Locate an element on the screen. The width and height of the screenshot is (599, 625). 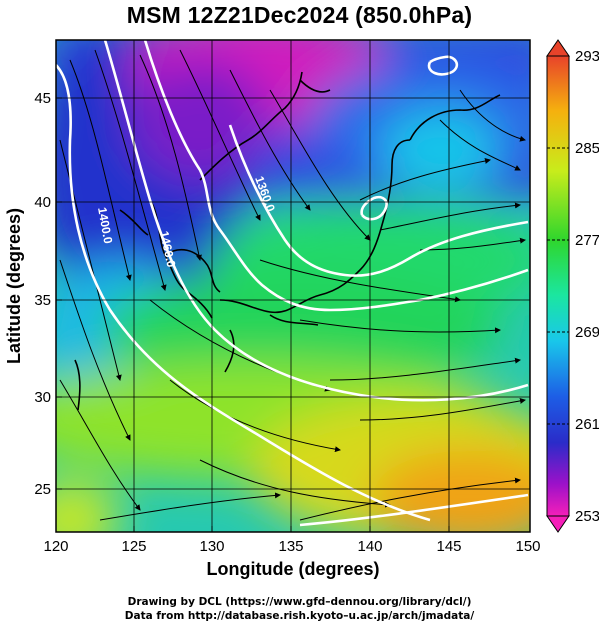
x-tick-label: 140 is located at coordinates (369, 546).